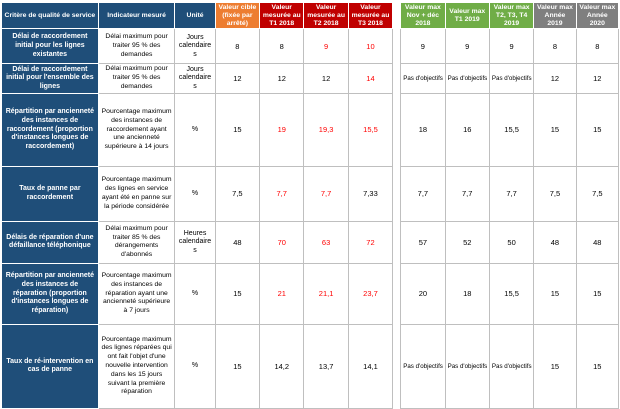 This screenshot has width=620, height=409. Describe the element at coordinates (467, 193) in the screenshot. I see `max-value-cell-green-2: 7,7` at that location.